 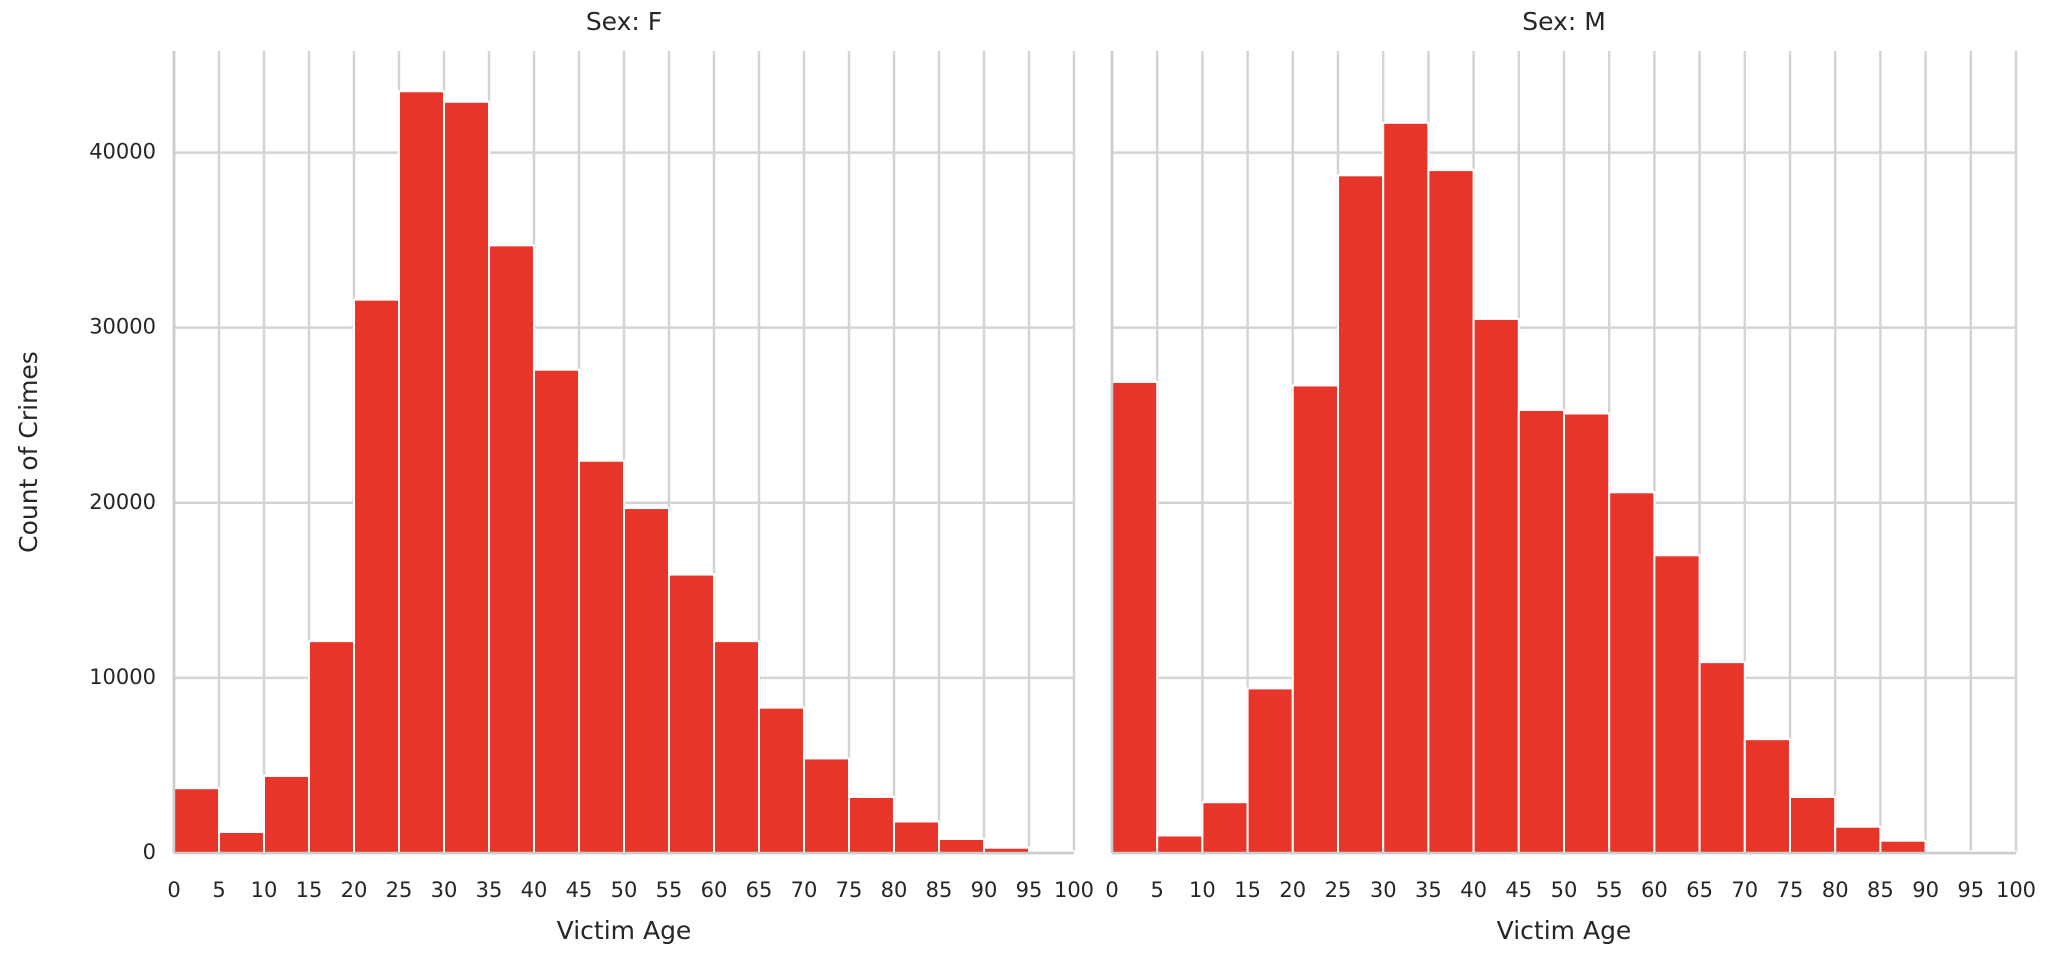 I want to click on y-tick-label: 10000, so click(x=122, y=677).